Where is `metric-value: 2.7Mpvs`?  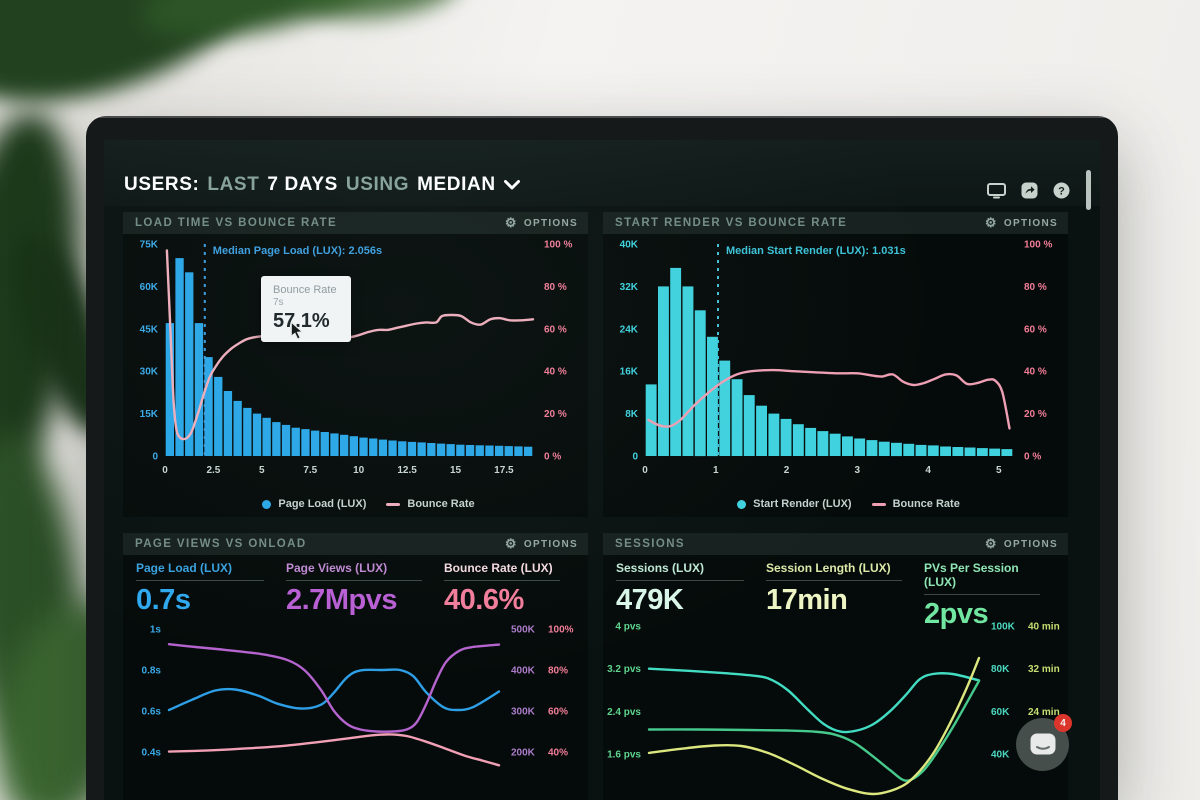
metric-value: 2.7Mpvs is located at coordinates (341, 600).